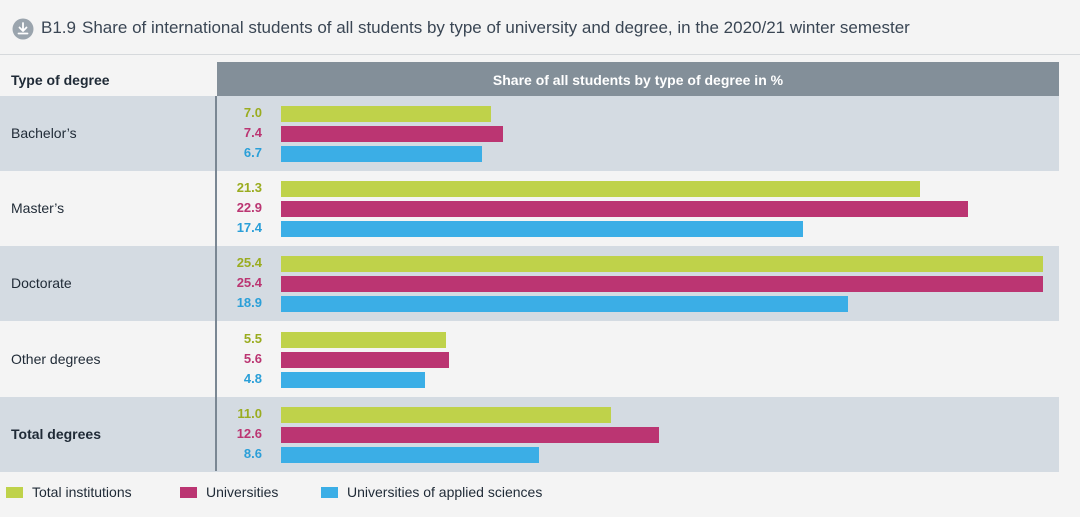  What do you see at coordinates (44, 133) in the screenshot?
I see `category-label: Bachelor’s` at bounding box center [44, 133].